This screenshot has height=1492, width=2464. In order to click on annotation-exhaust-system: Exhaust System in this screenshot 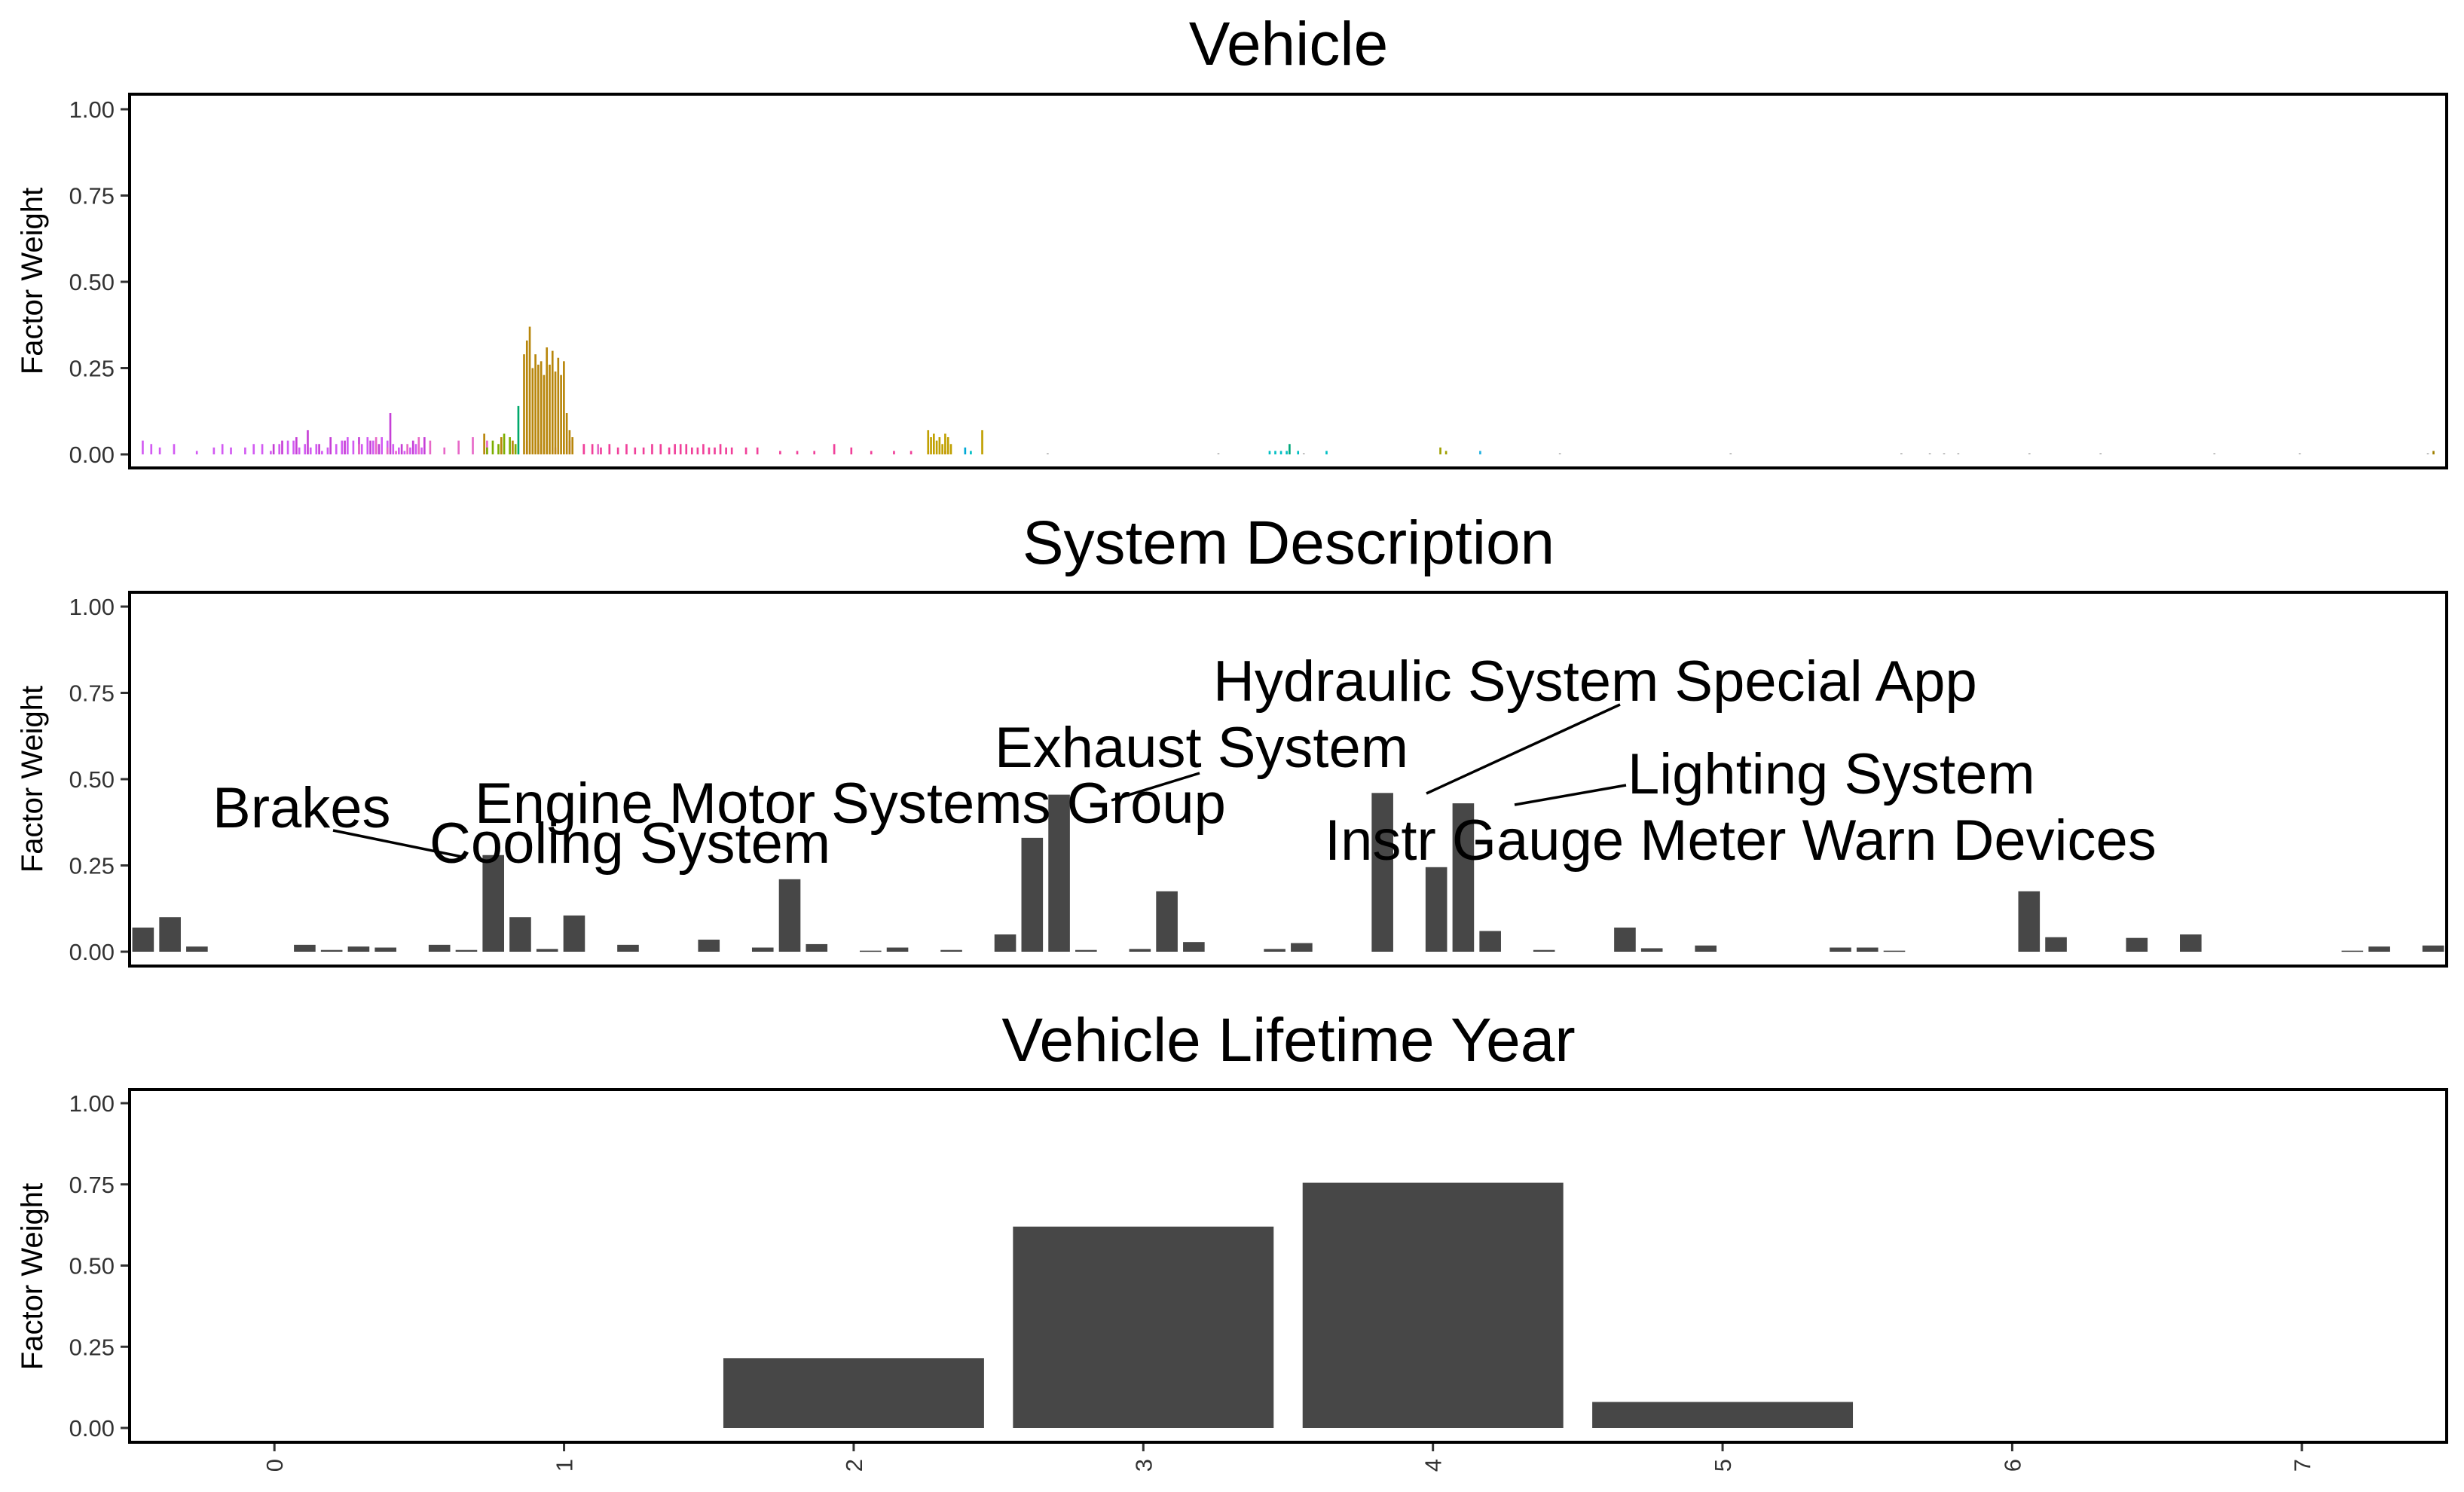, I will do `click(1201, 748)`.